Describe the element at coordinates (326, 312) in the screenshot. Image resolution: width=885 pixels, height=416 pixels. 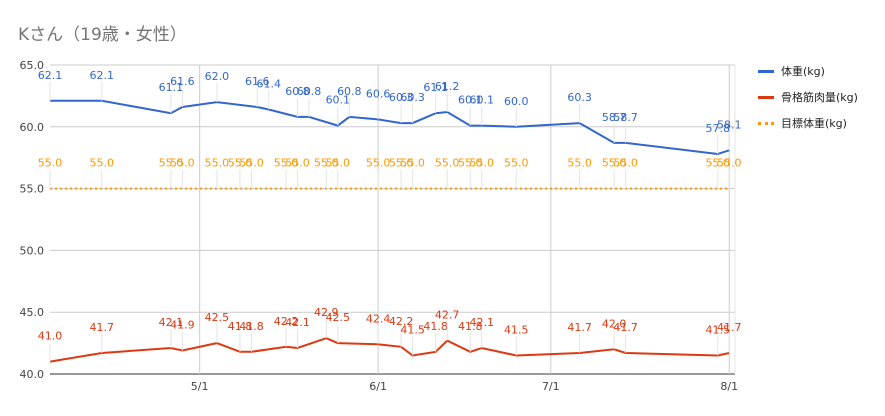
I see `data-label: 42.9` at that location.